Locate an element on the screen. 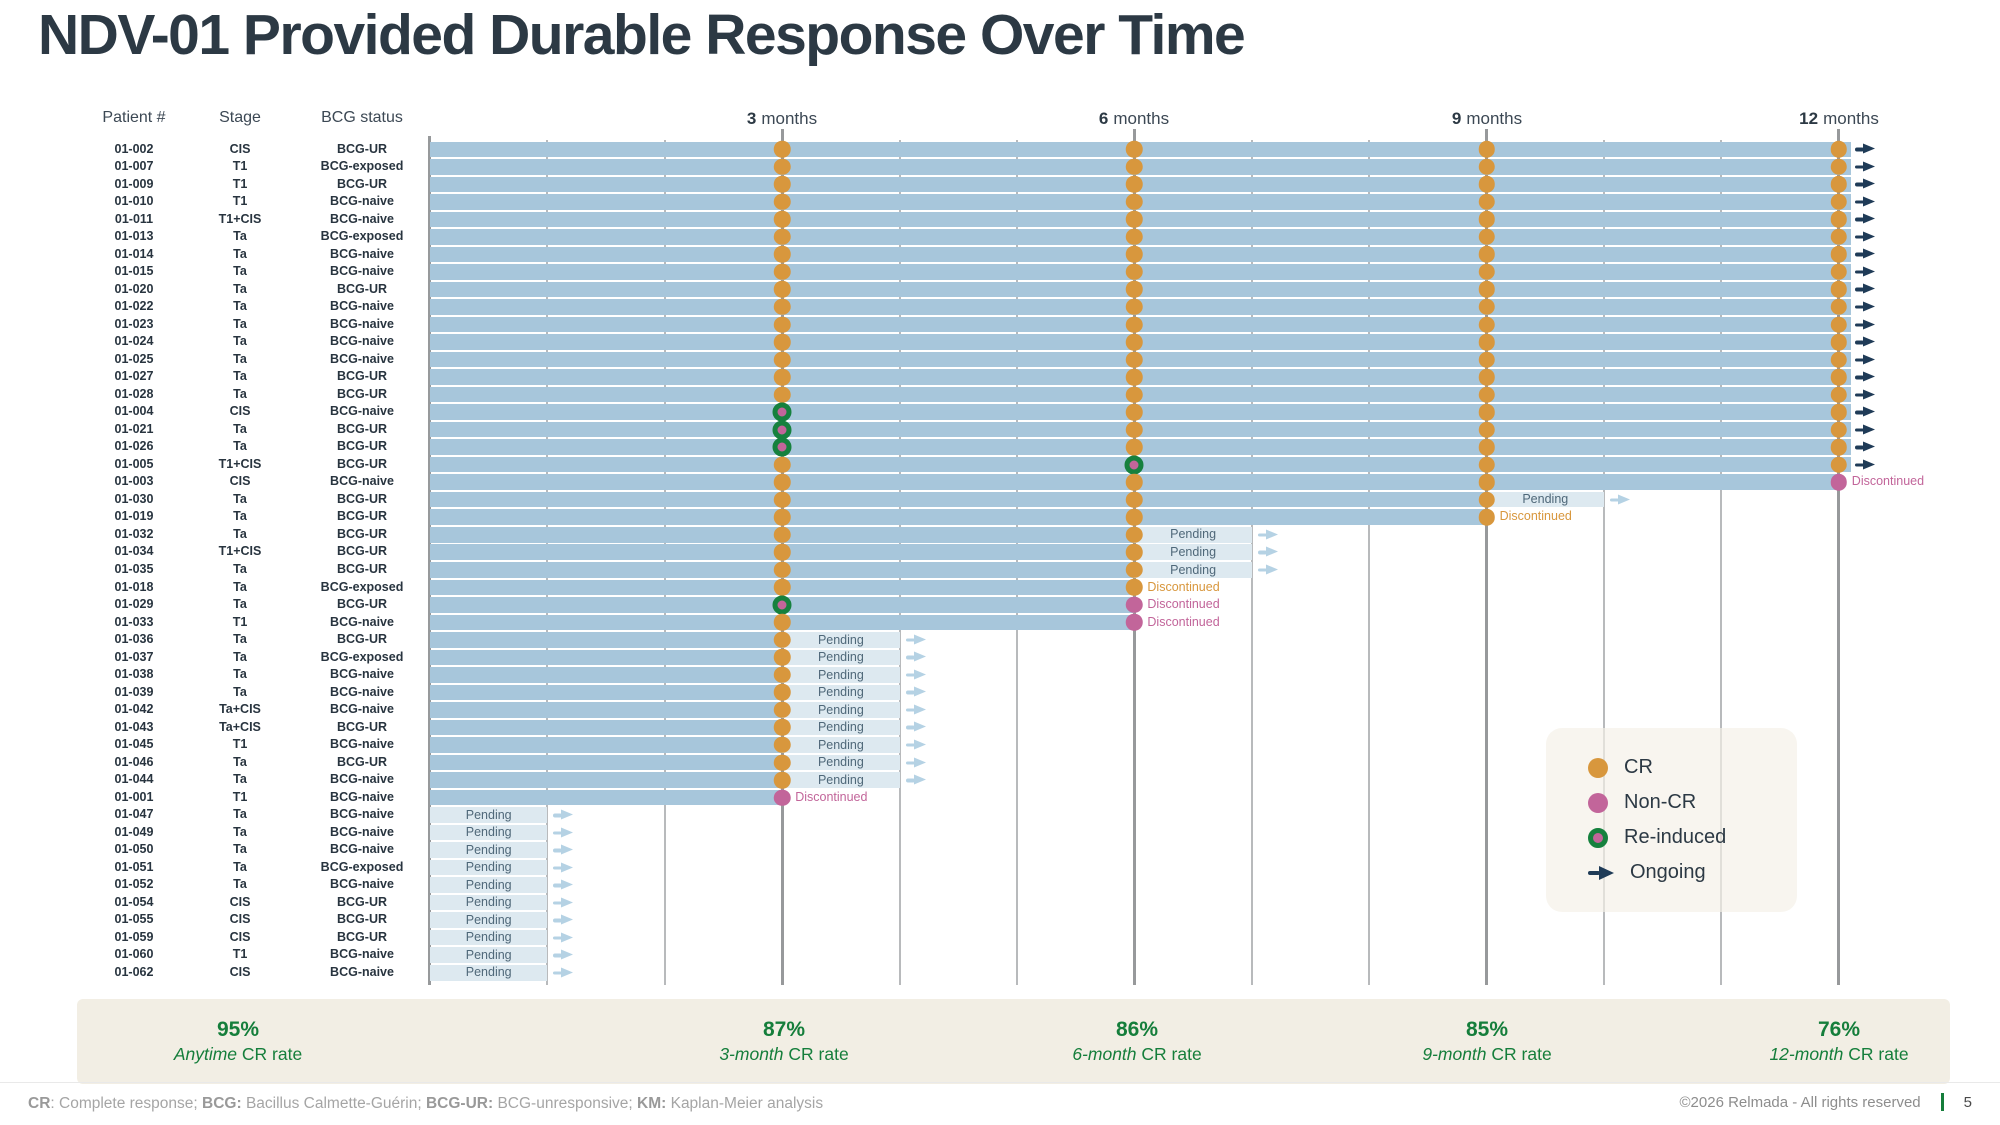 The width and height of the screenshot is (2000, 1125). ongoing-arrow-icon is located at coordinates (1601, 872).